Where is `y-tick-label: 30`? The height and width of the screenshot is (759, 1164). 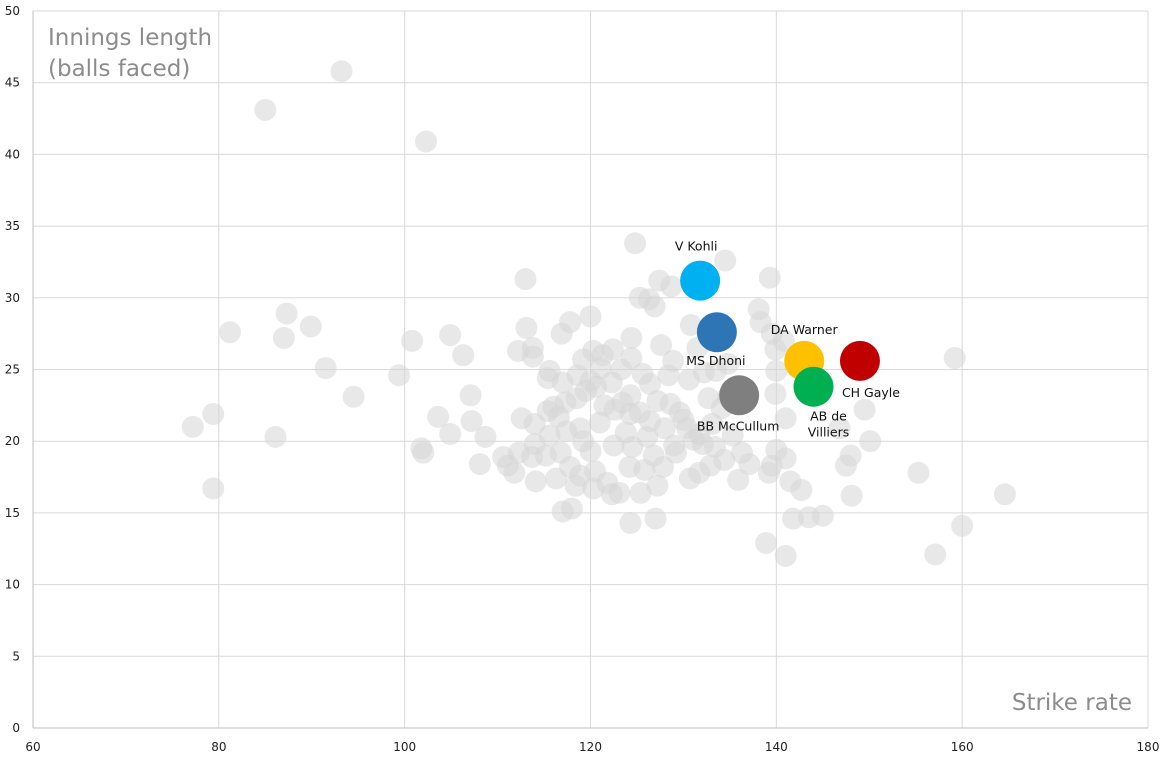
y-tick-label: 30 is located at coordinates (12, 298).